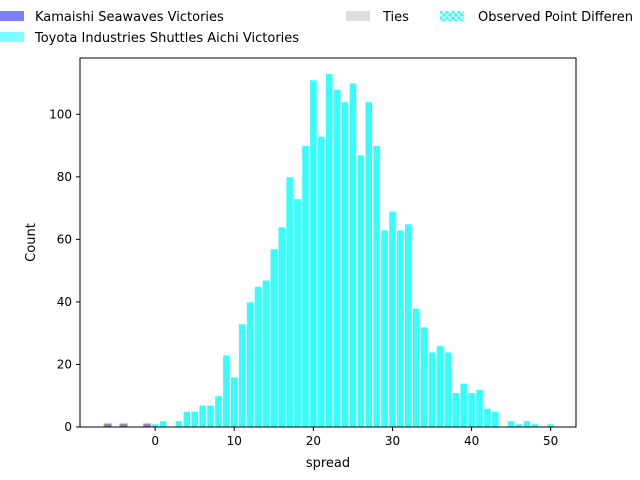 This screenshot has height=480, width=640. What do you see at coordinates (226, 391) in the screenshot?
I see `bar-s1-x9` at bounding box center [226, 391].